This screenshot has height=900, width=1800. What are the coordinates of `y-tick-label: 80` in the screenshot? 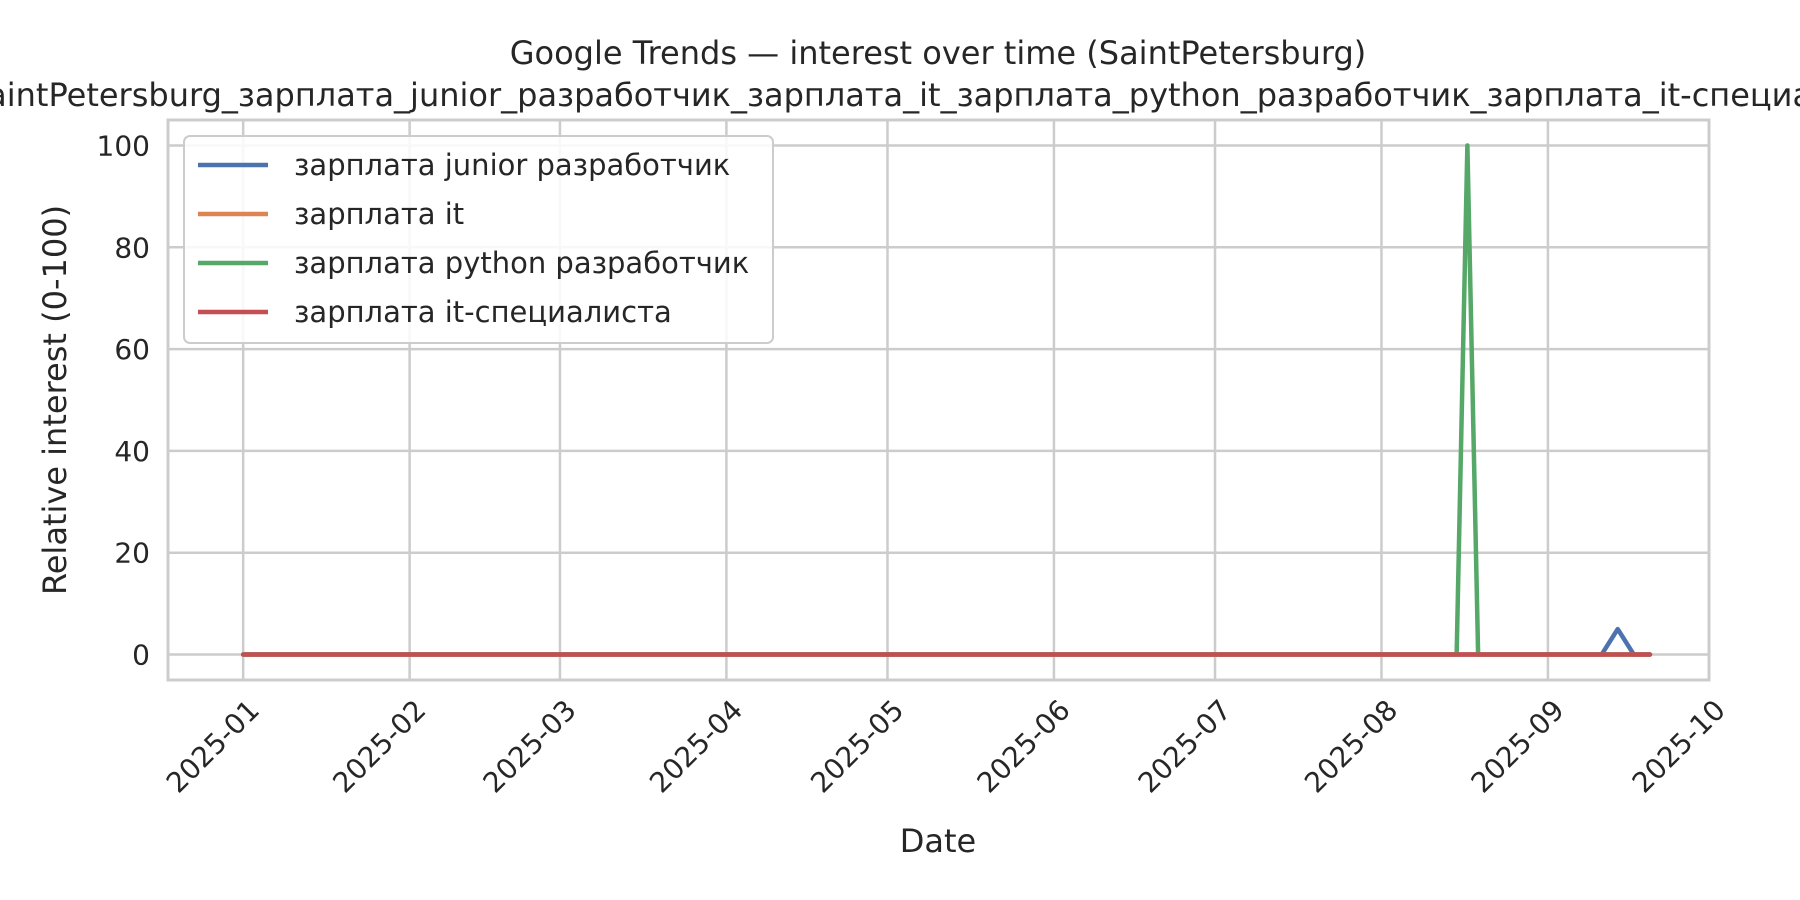 It's located at (132, 247).